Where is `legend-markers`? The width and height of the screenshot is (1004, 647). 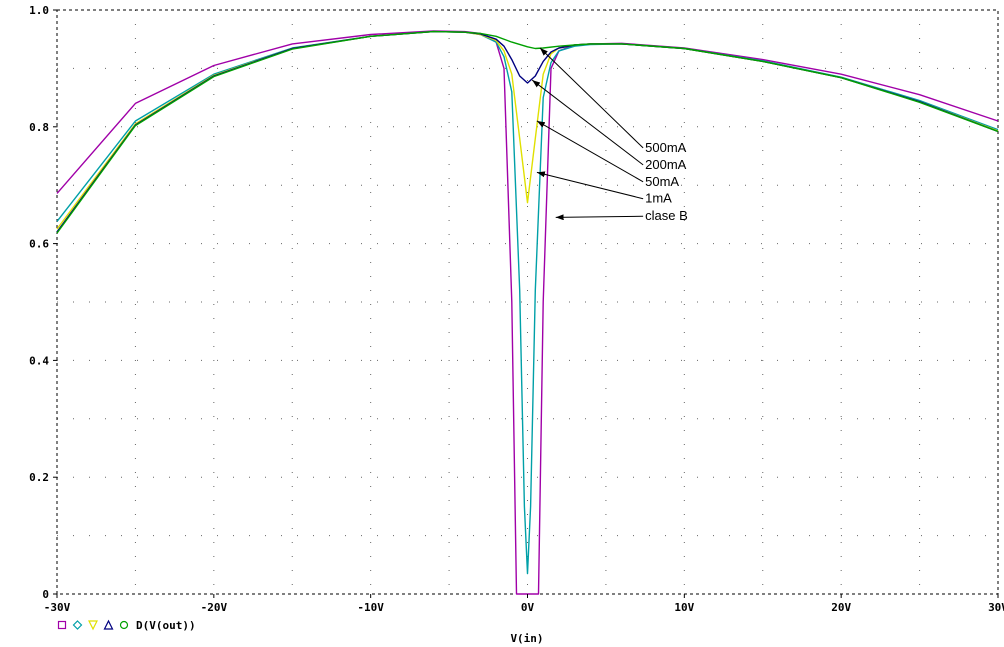
legend-markers is located at coordinates (93, 625).